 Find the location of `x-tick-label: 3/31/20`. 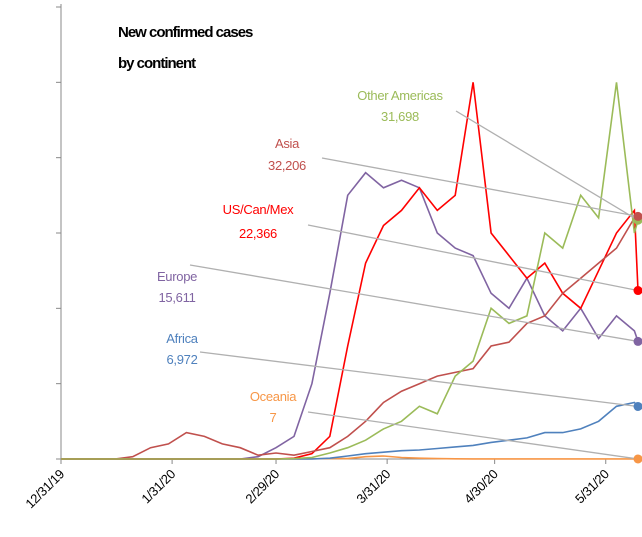

x-tick-label: 3/31/20 is located at coordinates (373, 486).